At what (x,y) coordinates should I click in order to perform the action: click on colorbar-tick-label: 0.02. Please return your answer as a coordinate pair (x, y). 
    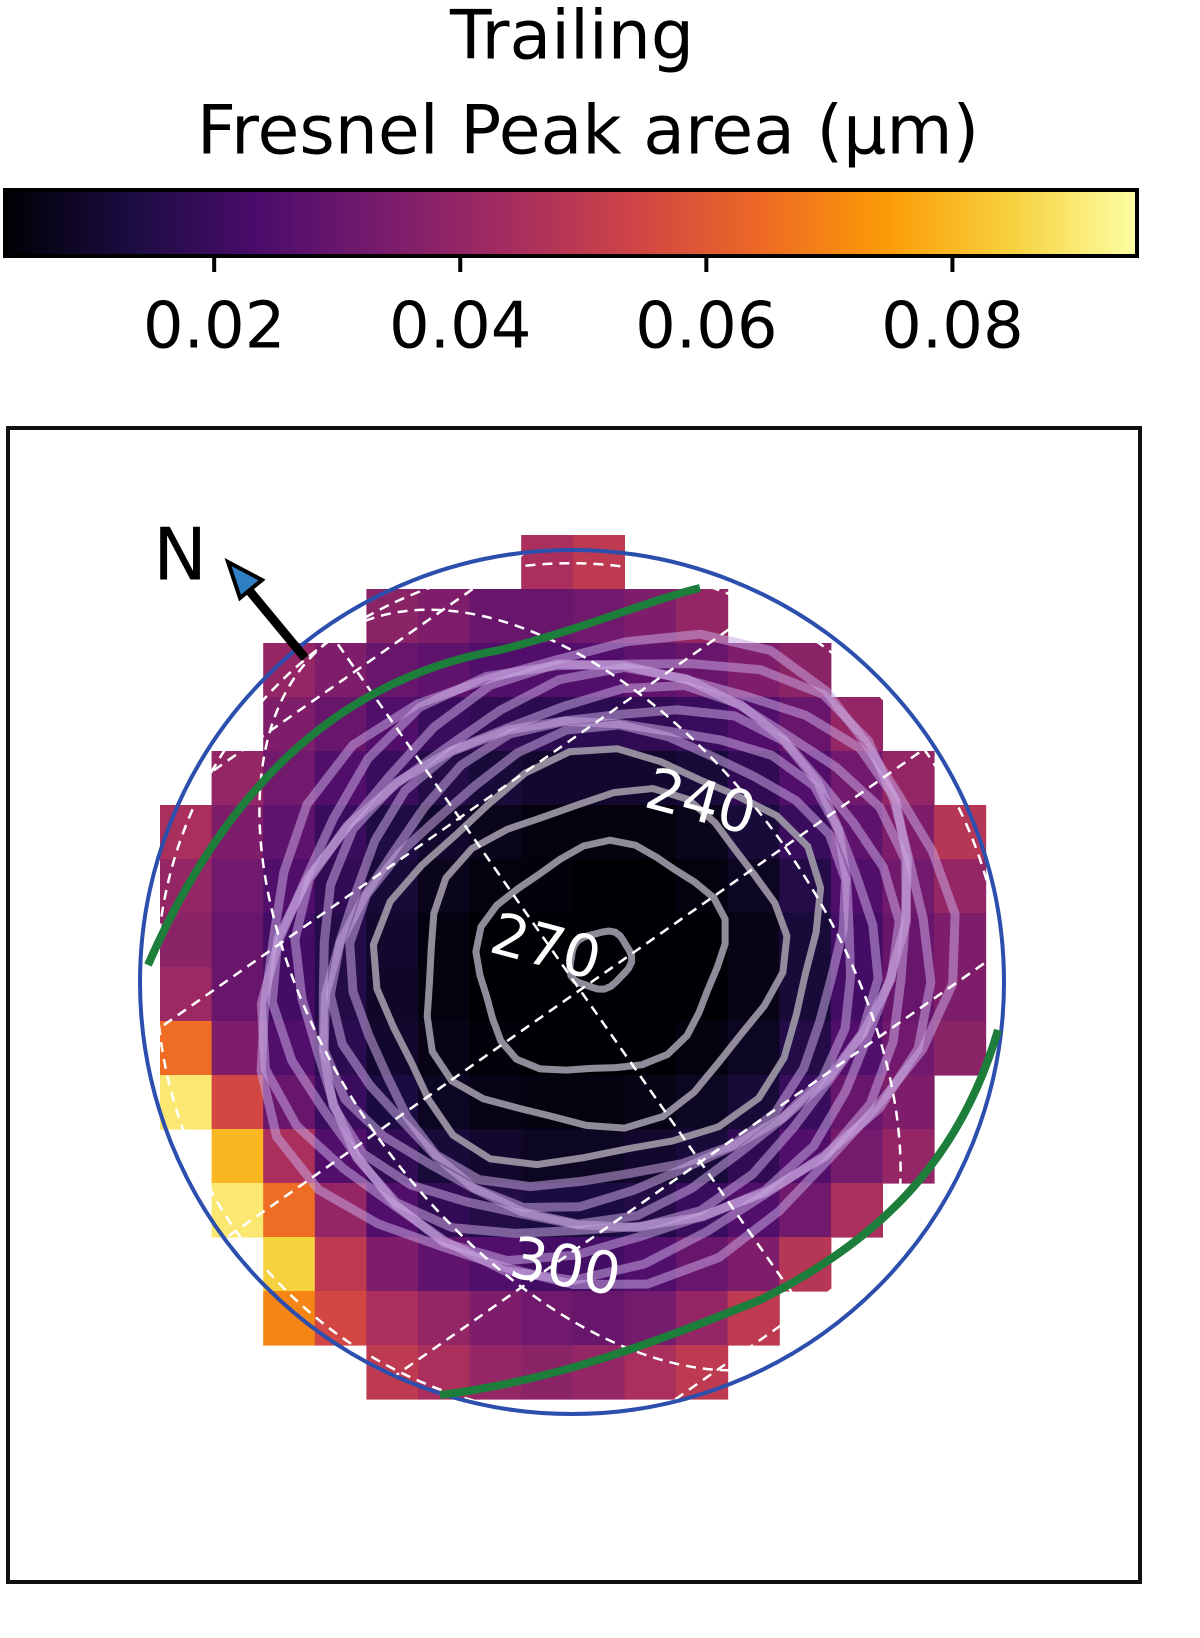
    Looking at the image, I should click on (214, 327).